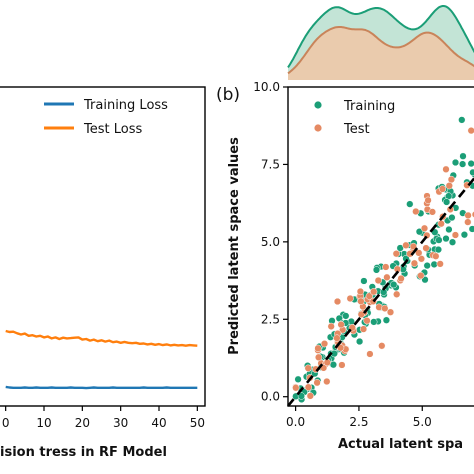 Image resolution: width=474 pixels, height=474 pixels. I want to click on density-curve-training, so click(380, 36).